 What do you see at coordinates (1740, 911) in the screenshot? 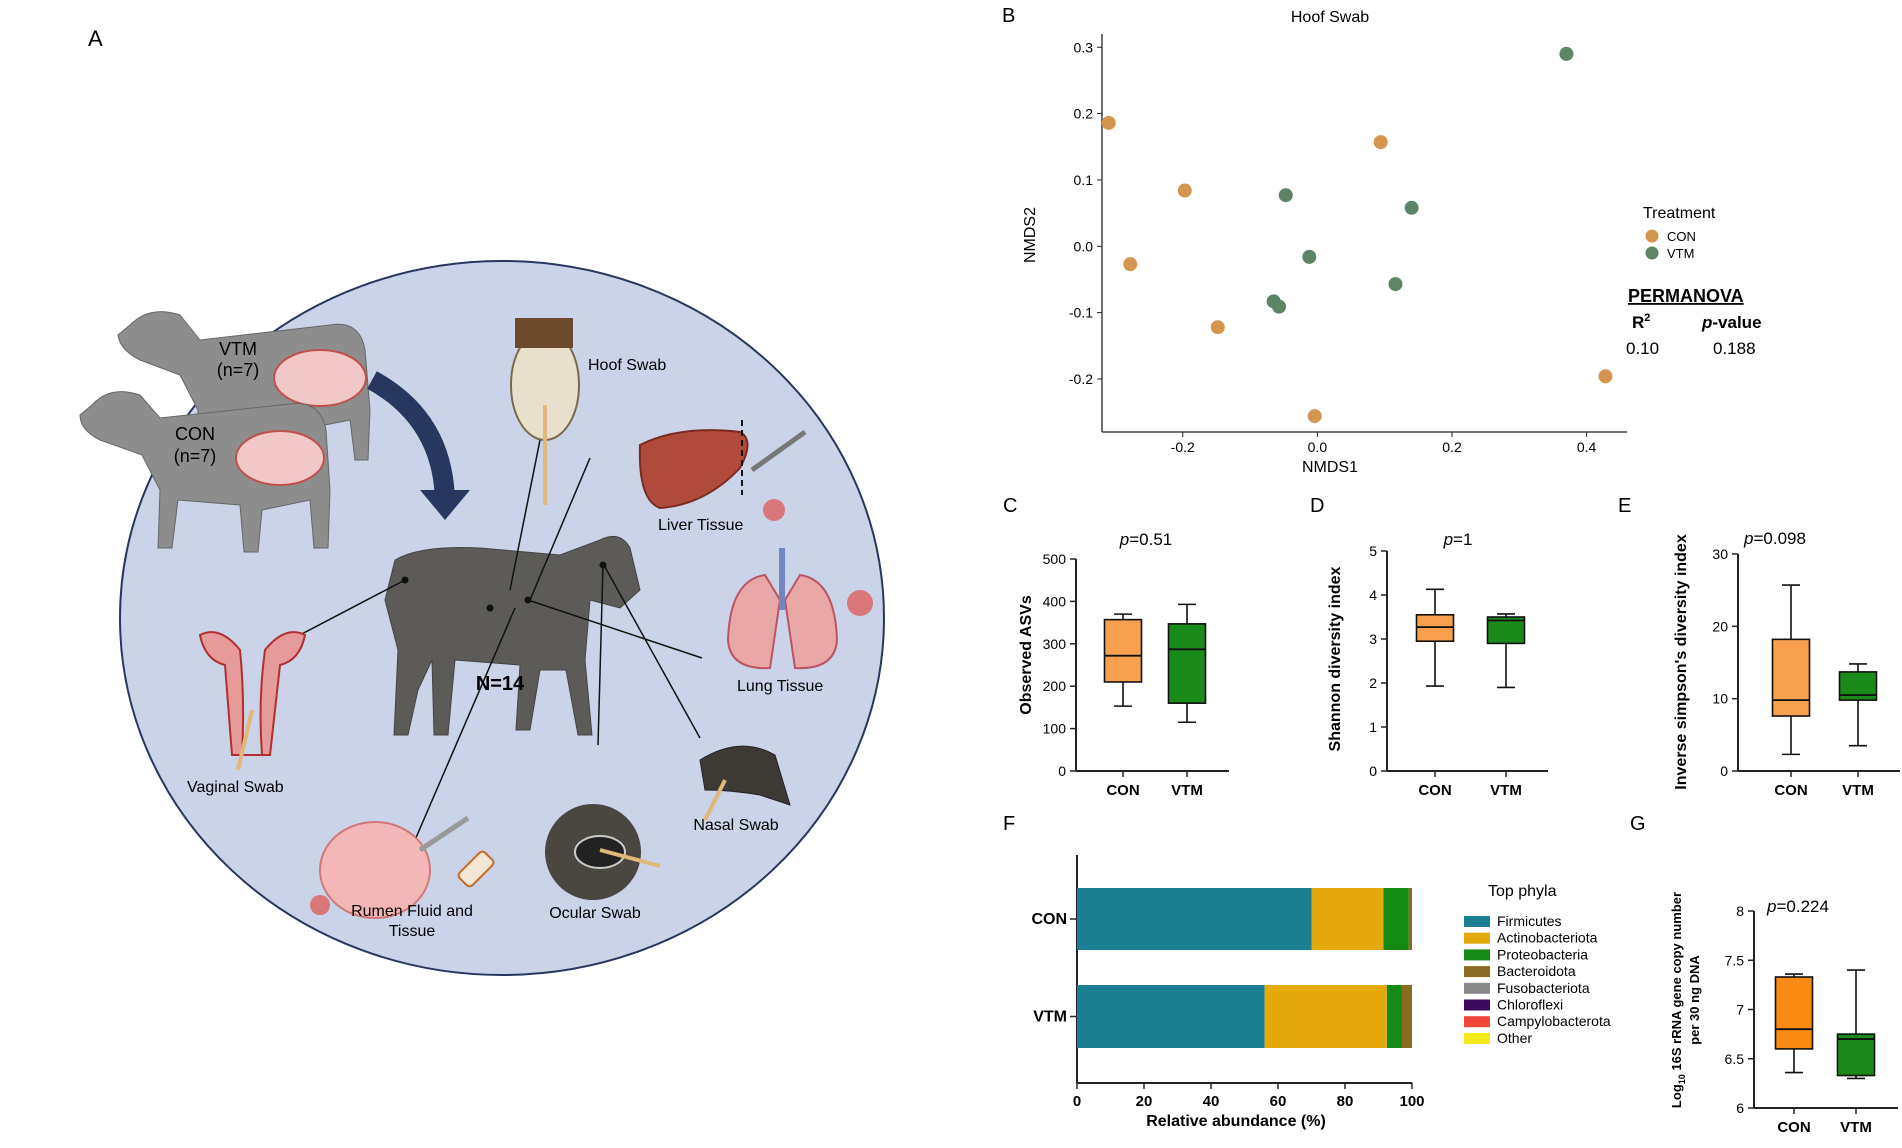
I see `chart-g-ytick-label: 8` at bounding box center [1740, 911].